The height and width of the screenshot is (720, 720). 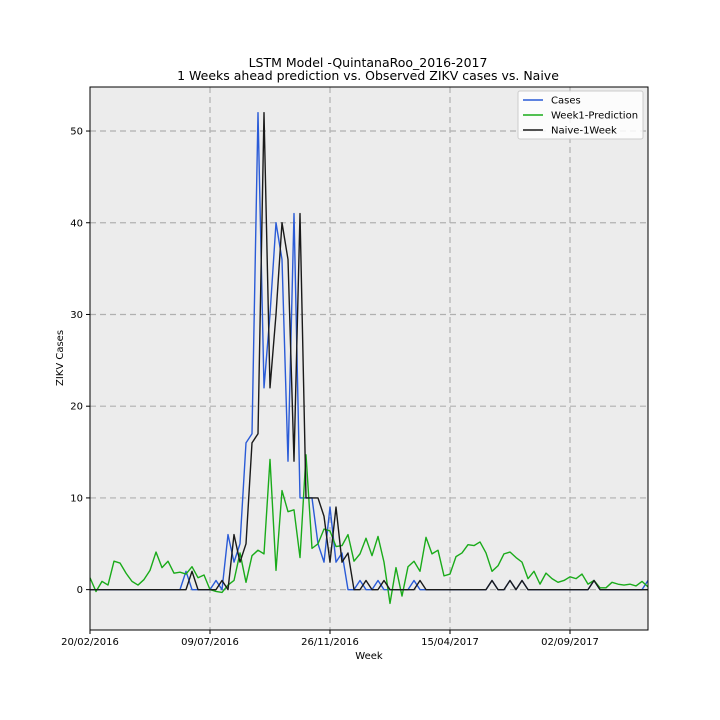 I want to click on legend-box, so click(x=580, y=115).